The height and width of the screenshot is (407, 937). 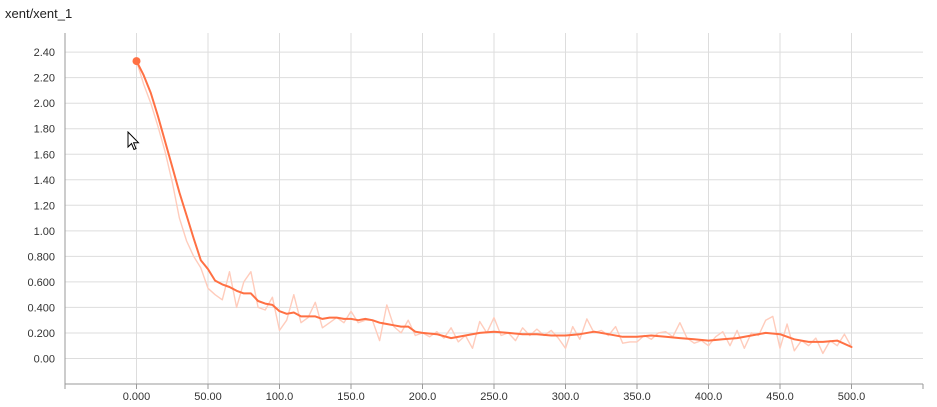 I want to click on x-tick-label: 100.0, so click(x=280, y=397).